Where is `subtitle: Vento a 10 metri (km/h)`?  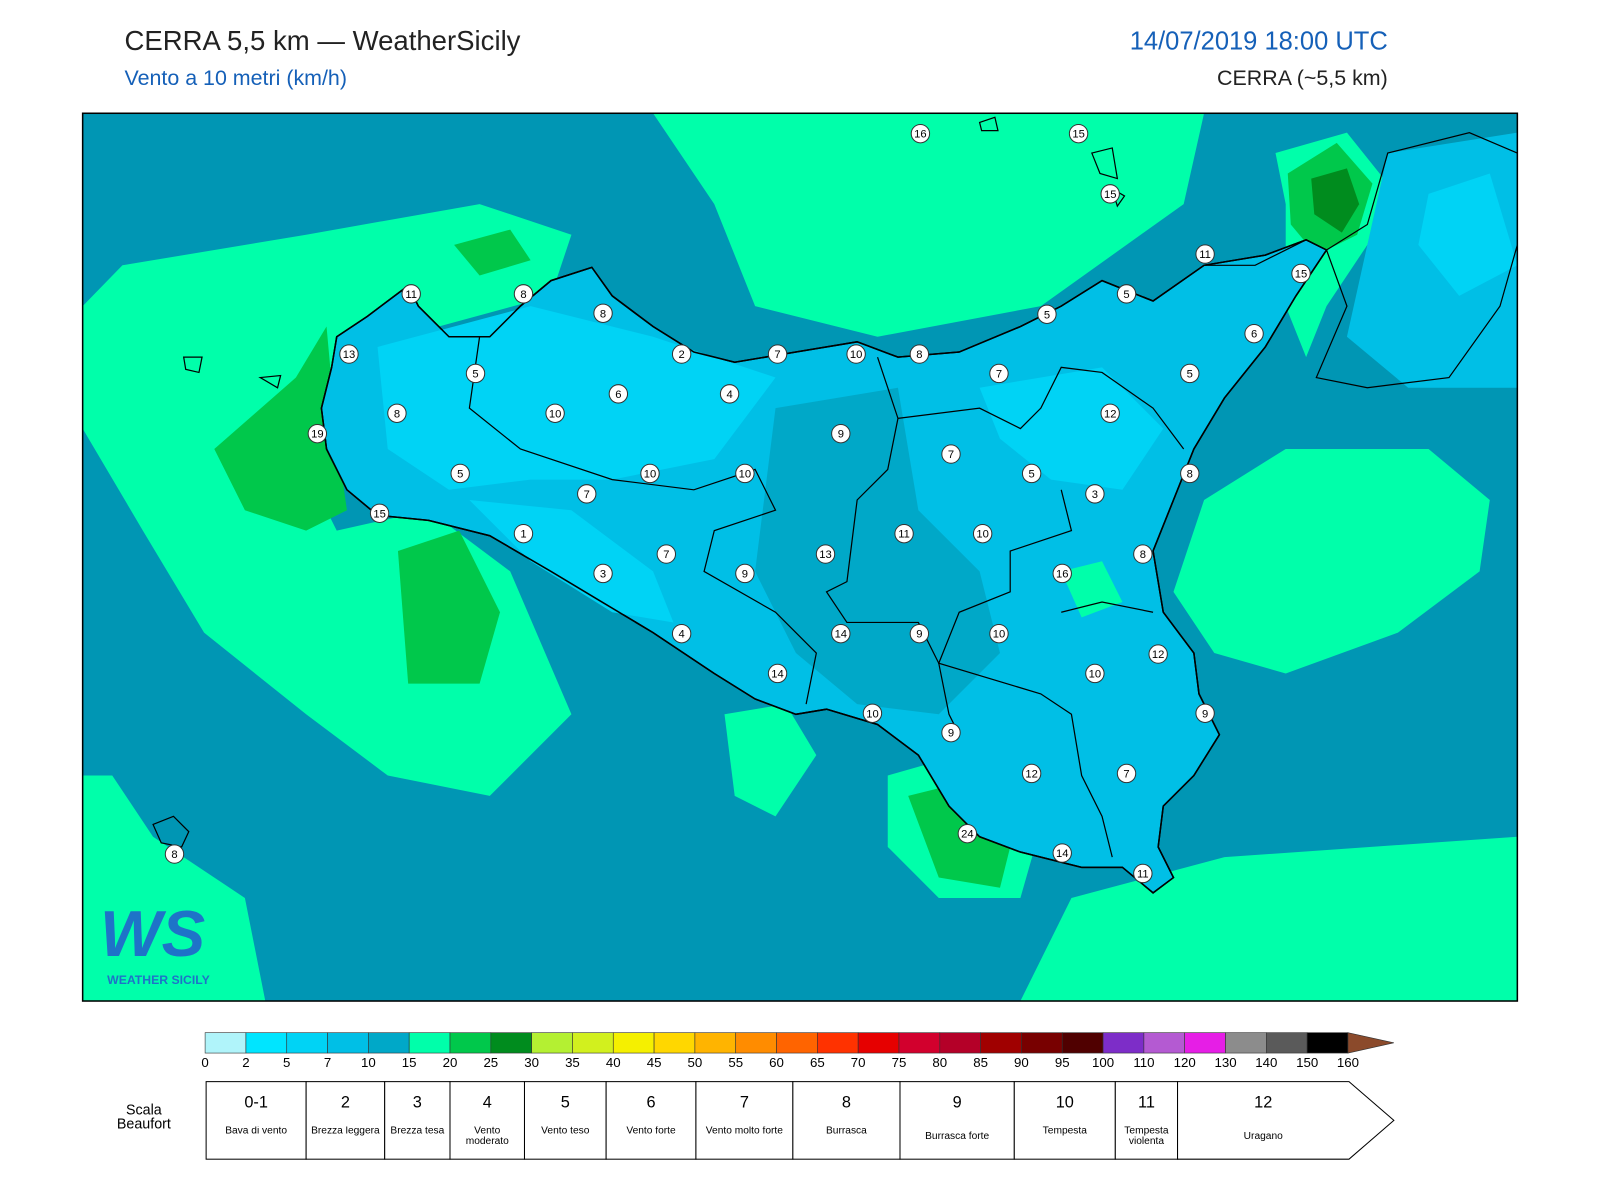 subtitle: Vento a 10 metri (km/h) is located at coordinates (235, 78).